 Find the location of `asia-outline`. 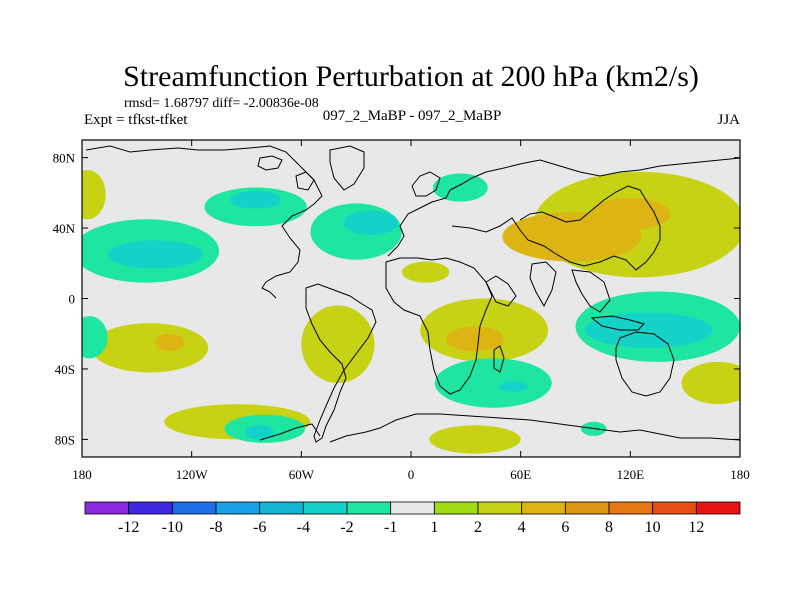

asia-outline is located at coordinates (629, 167).